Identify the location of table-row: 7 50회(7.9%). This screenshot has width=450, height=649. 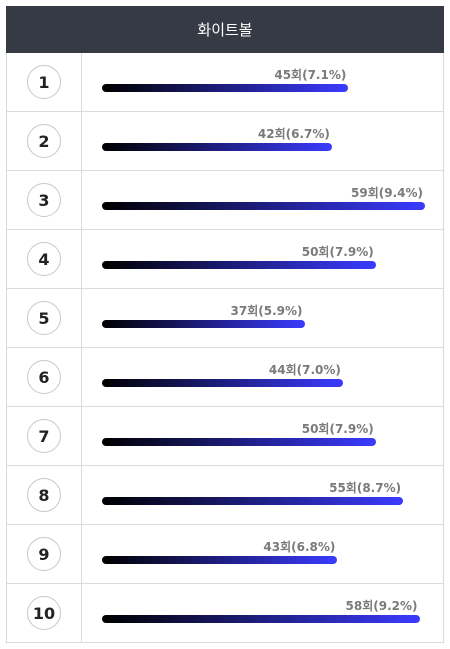
(225, 436).